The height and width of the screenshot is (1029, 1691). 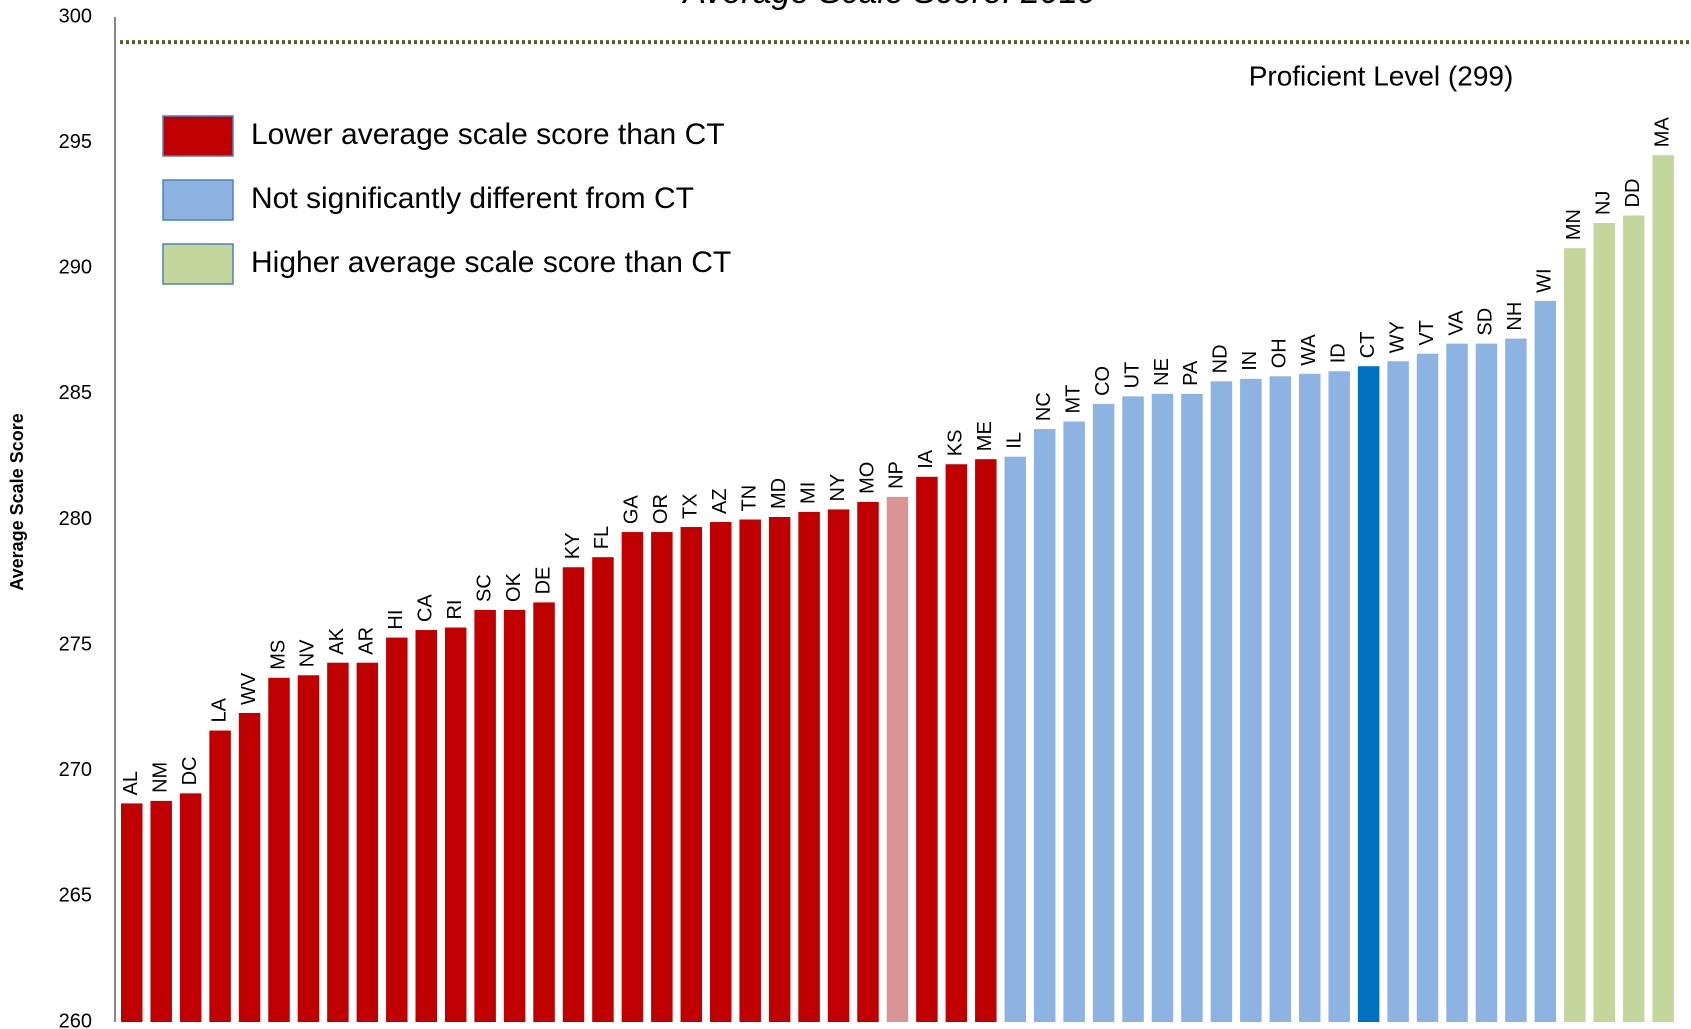 I want to click on bar-category-label: AZ, so click(x=720, y=501).